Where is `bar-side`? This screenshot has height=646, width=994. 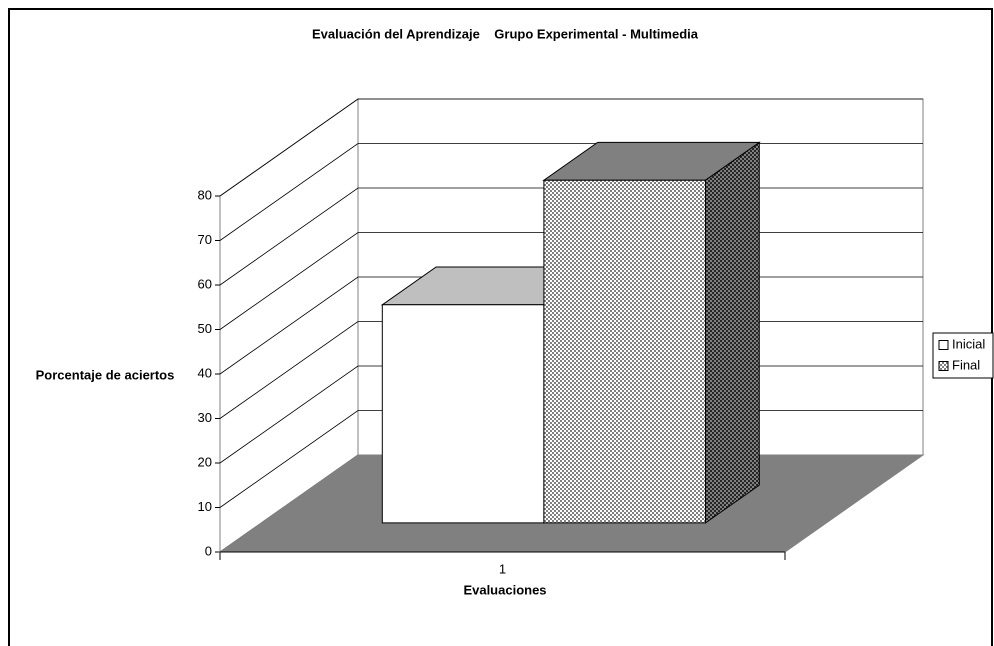 bar-side is located at coordinates (732, 332).